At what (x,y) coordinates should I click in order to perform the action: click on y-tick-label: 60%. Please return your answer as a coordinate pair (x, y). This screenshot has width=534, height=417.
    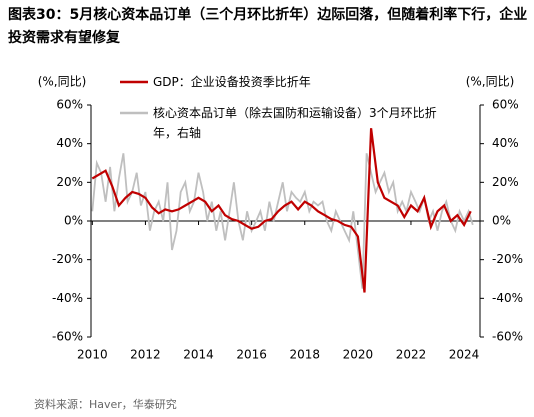
    Looking at the image, I should click on (69, 105).